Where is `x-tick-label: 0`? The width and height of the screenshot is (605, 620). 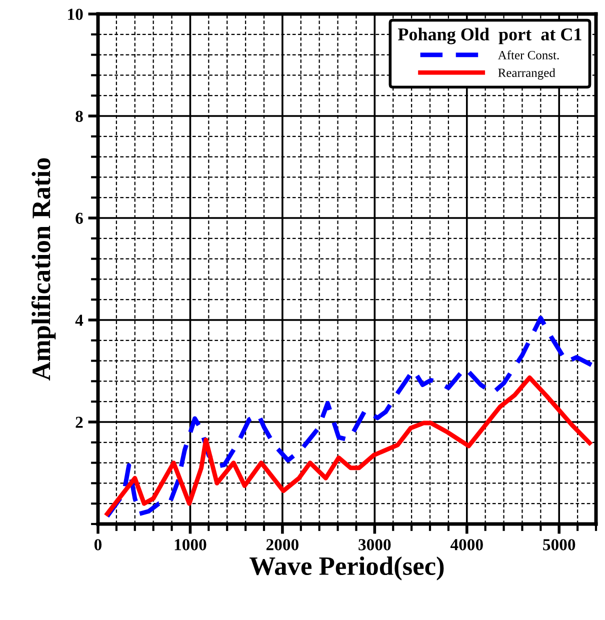 x-tick-label: 0 is located at coordinates (98, 544).